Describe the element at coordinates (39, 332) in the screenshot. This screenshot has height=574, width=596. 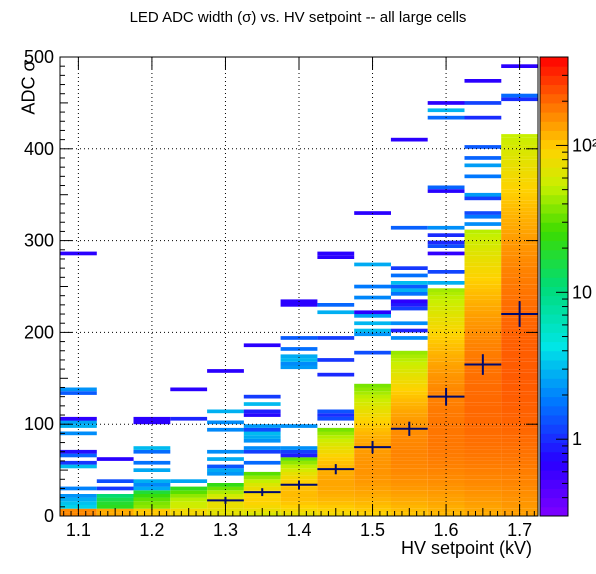
I see `y-tick-label: 200` at that location.